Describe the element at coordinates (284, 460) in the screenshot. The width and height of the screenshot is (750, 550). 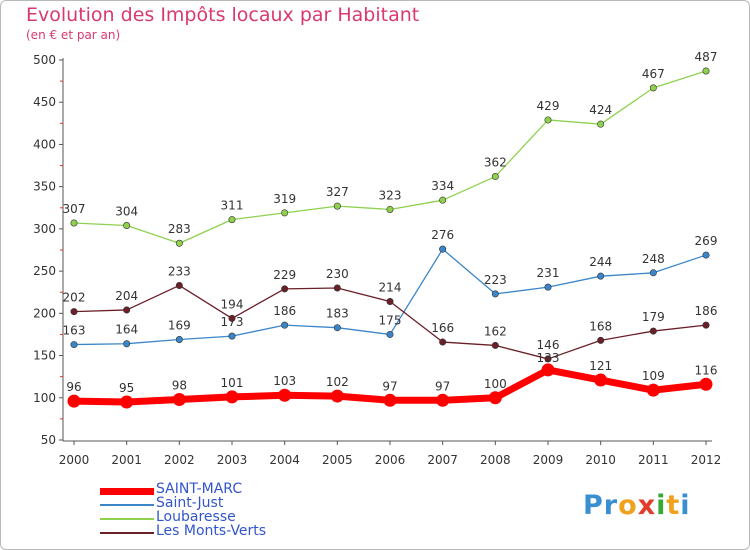
I see `x-tick-label: 2004` at that location.